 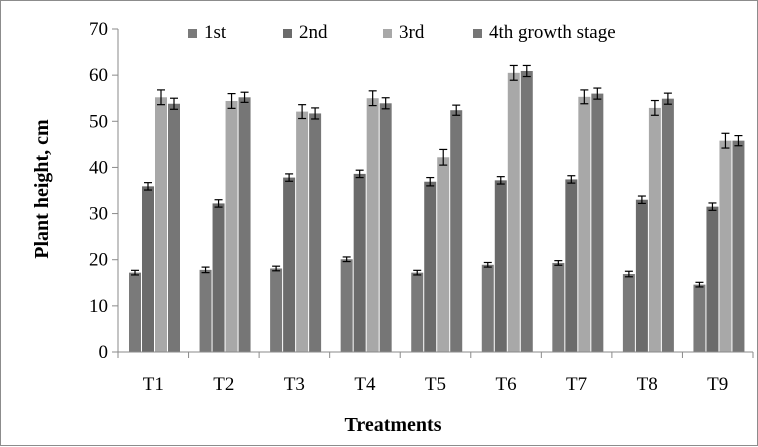 I want to click on y-tick-label: 0, so click(x=104, y=352).